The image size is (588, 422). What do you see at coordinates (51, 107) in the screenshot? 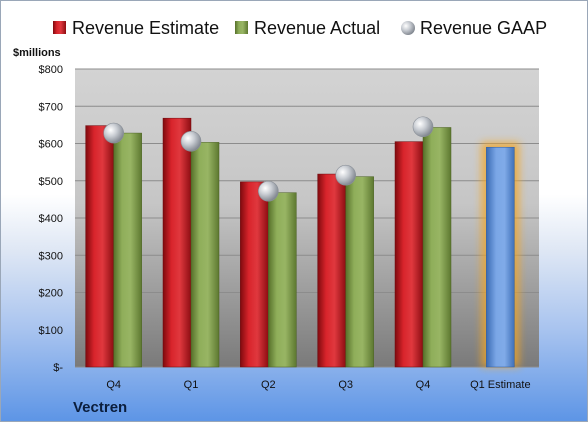
I see `y-tick-label: $700` at bounding box center [51, 107].